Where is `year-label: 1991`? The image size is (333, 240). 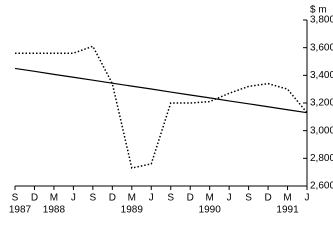
year-label: 1991 is located at coordinates (287, 210).